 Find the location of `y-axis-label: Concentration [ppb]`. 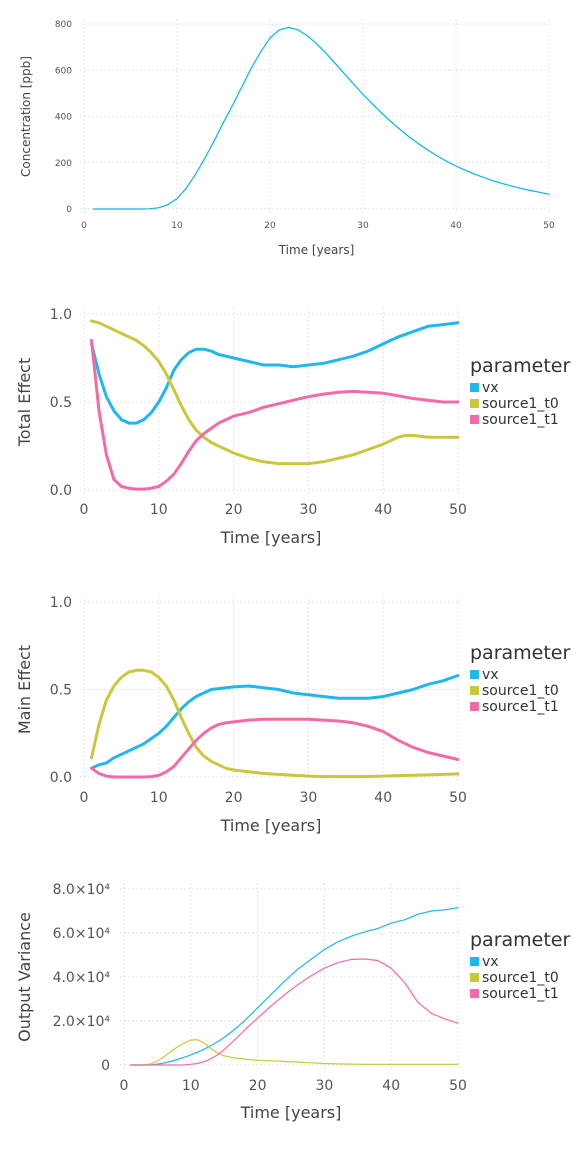

y-axis-label: Concentration [ppb] is located at coordinates (26, 116).